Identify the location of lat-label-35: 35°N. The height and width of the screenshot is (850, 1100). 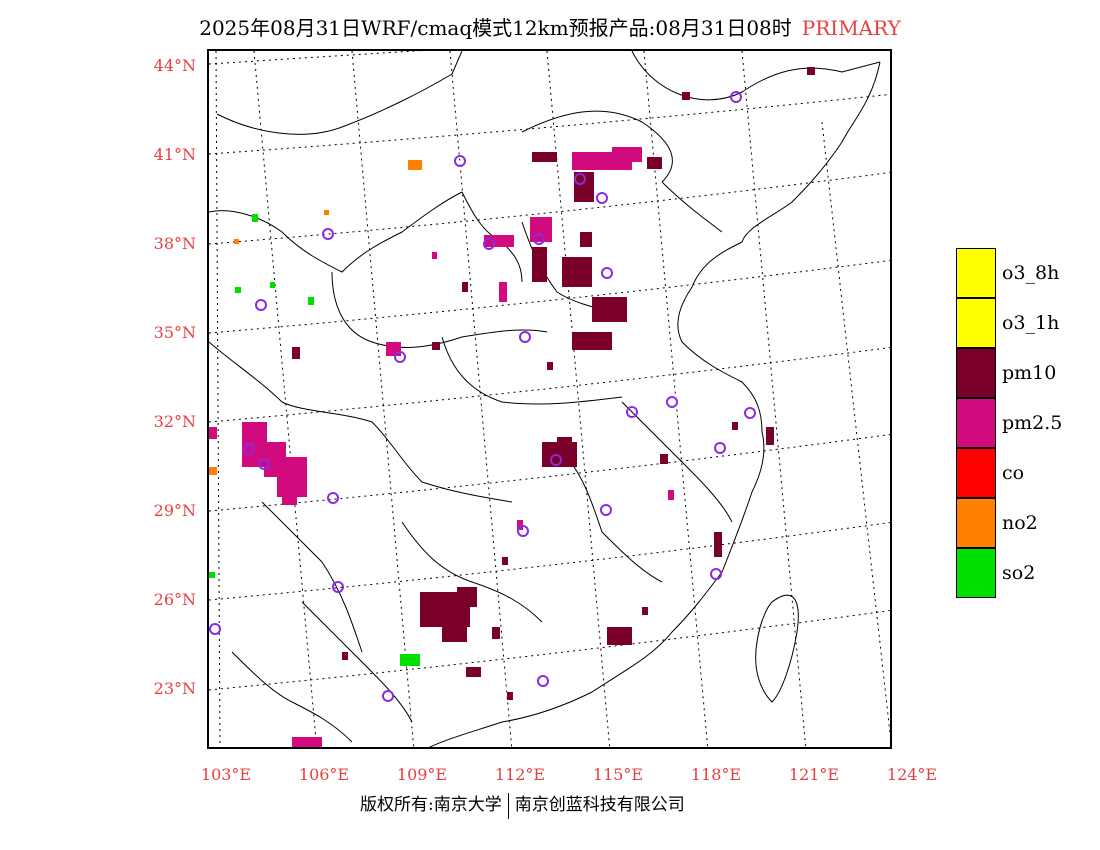
(174, 332).